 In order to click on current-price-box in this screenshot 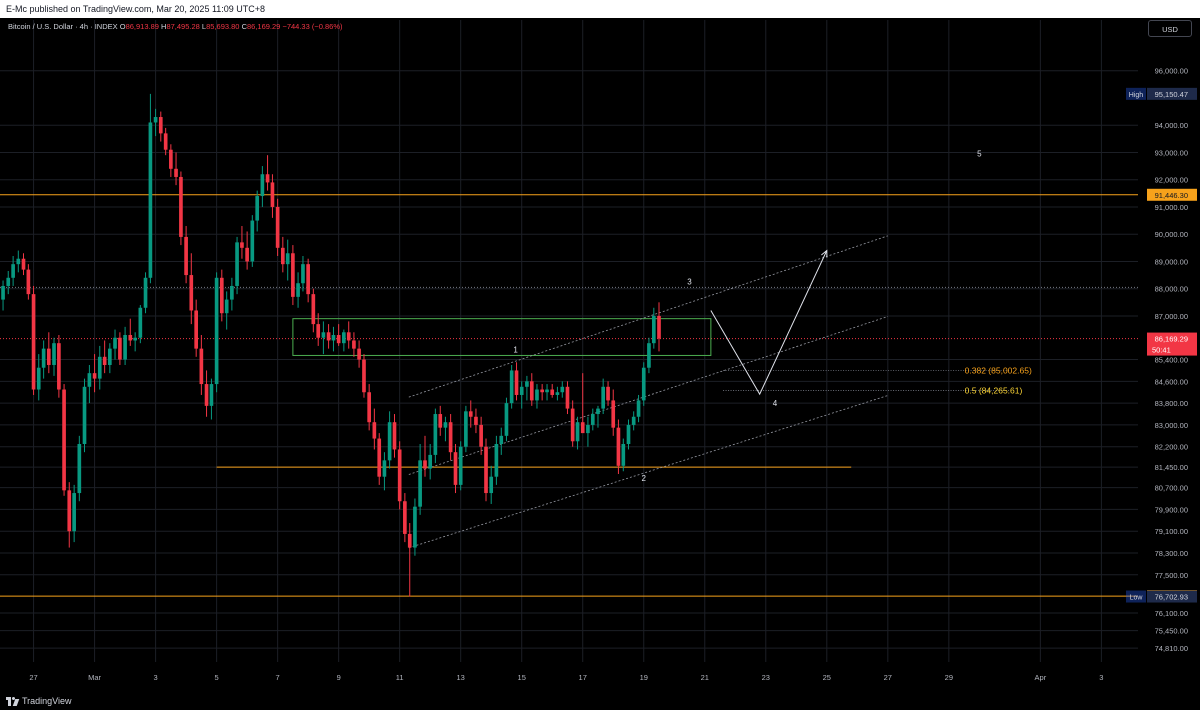, I will do `click(1172, 344)`.